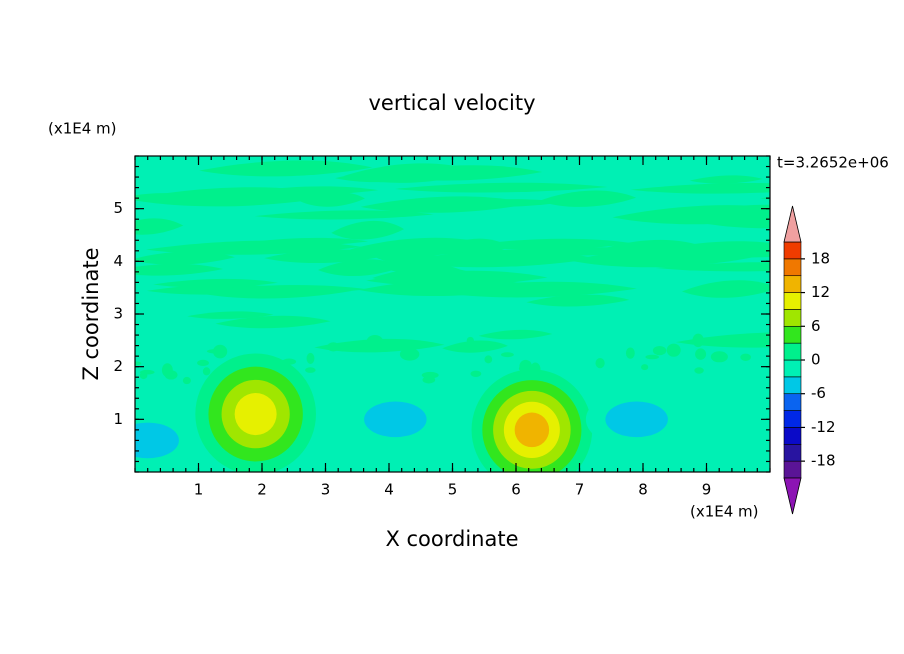  Describe the element at coordinates (818, 393) in the screenshot. I see `colorbar-label: -6` at that location.